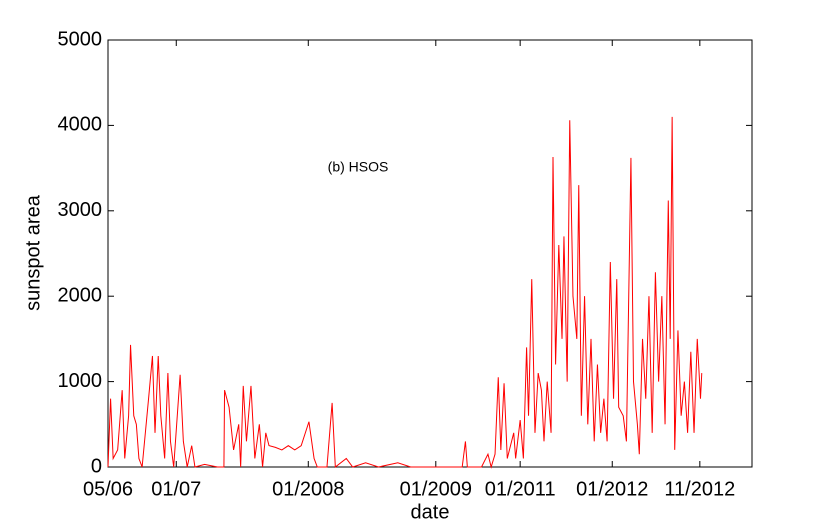  Describe the element at coordinates (430, 512) in the screenshot. I see `x-axis-label: date` at that location.